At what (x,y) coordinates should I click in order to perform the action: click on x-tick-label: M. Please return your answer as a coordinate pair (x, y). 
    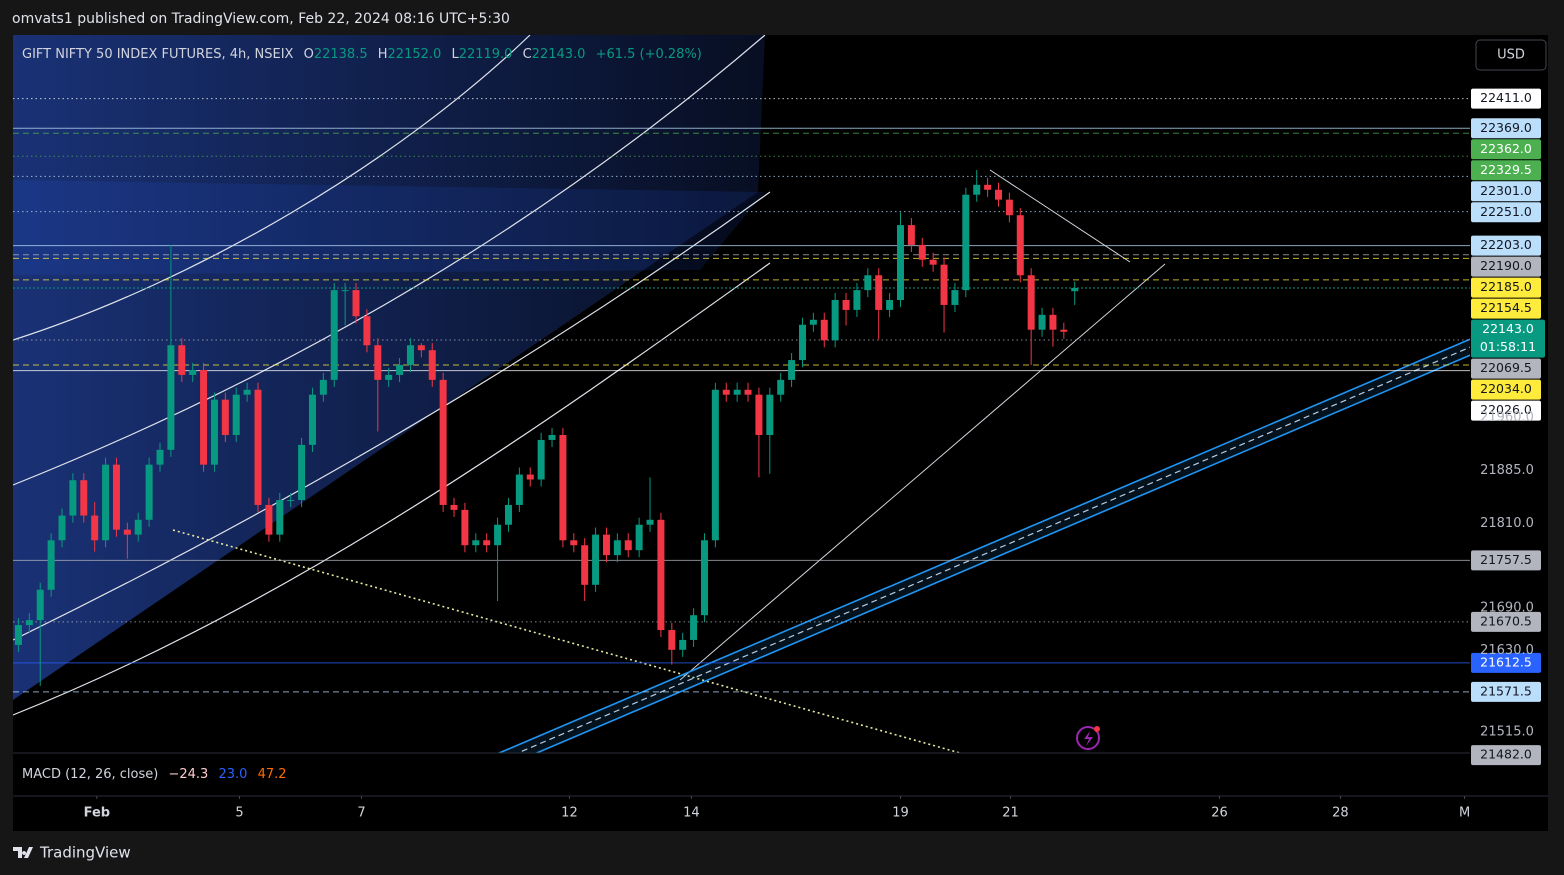
    Looking at the image, I should click on (1464, 813).